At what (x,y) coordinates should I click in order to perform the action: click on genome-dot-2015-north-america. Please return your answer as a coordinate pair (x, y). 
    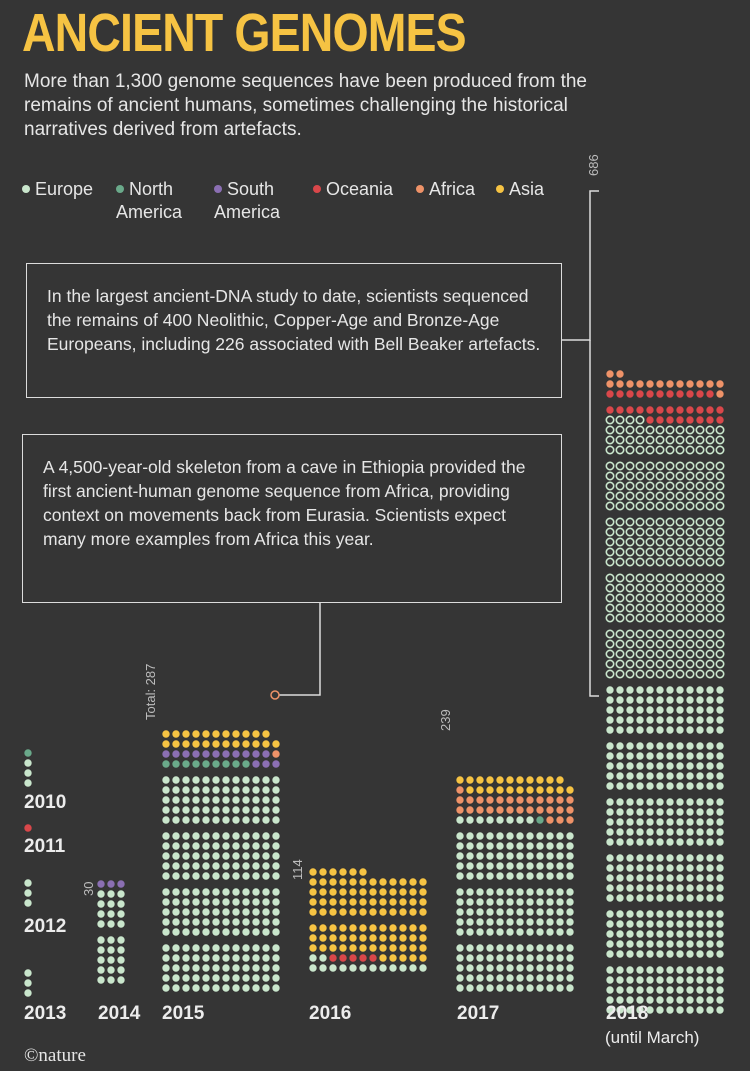
    Looking at the image, I should click on (216, 764).